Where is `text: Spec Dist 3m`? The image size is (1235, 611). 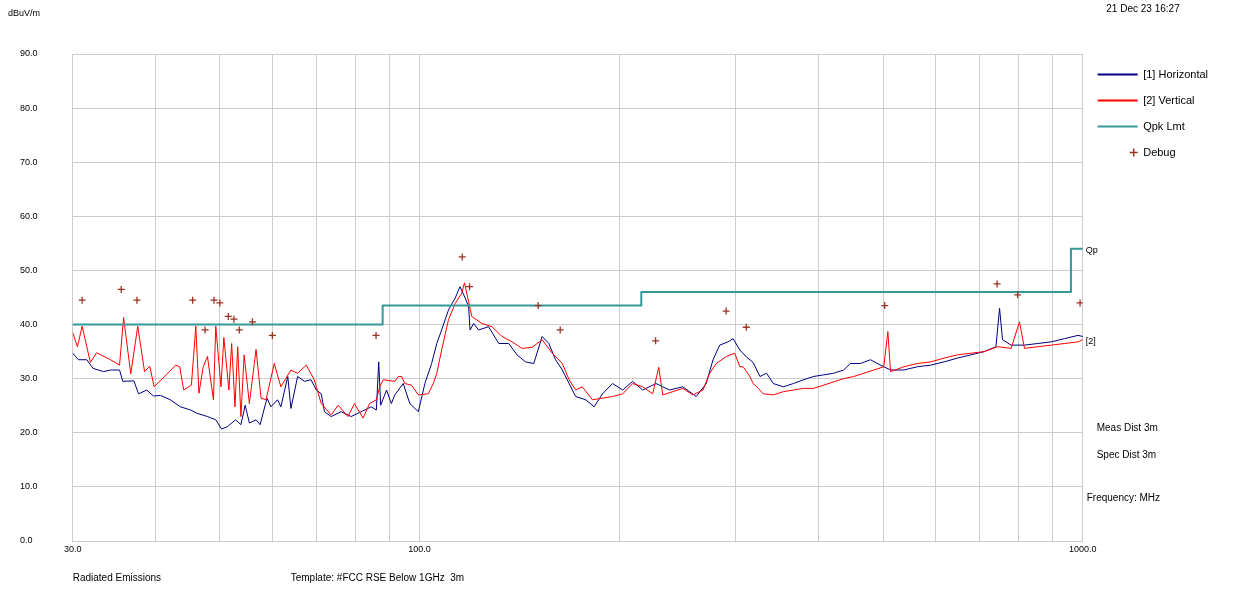
text: Spec Dist 3m is located at coordinates (1126, 454).